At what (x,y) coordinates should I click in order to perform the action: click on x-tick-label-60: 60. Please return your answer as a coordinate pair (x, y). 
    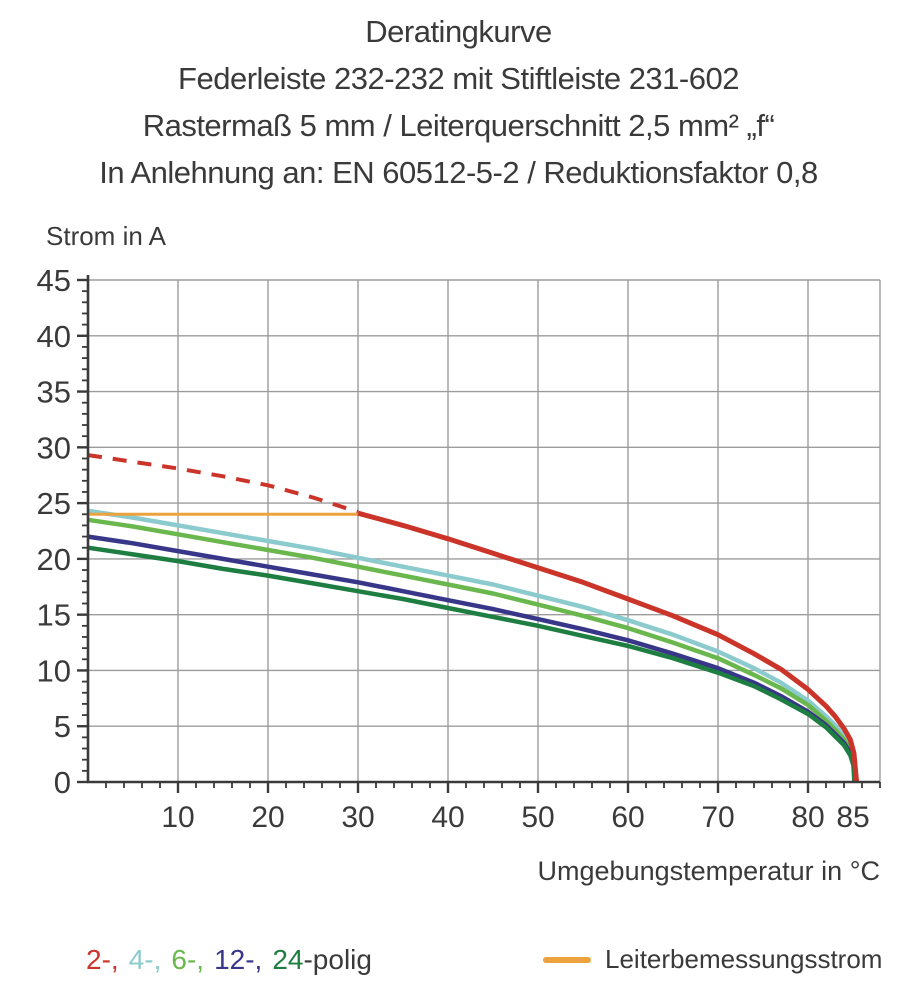
    Looking at the image, I should click on (627, 817).